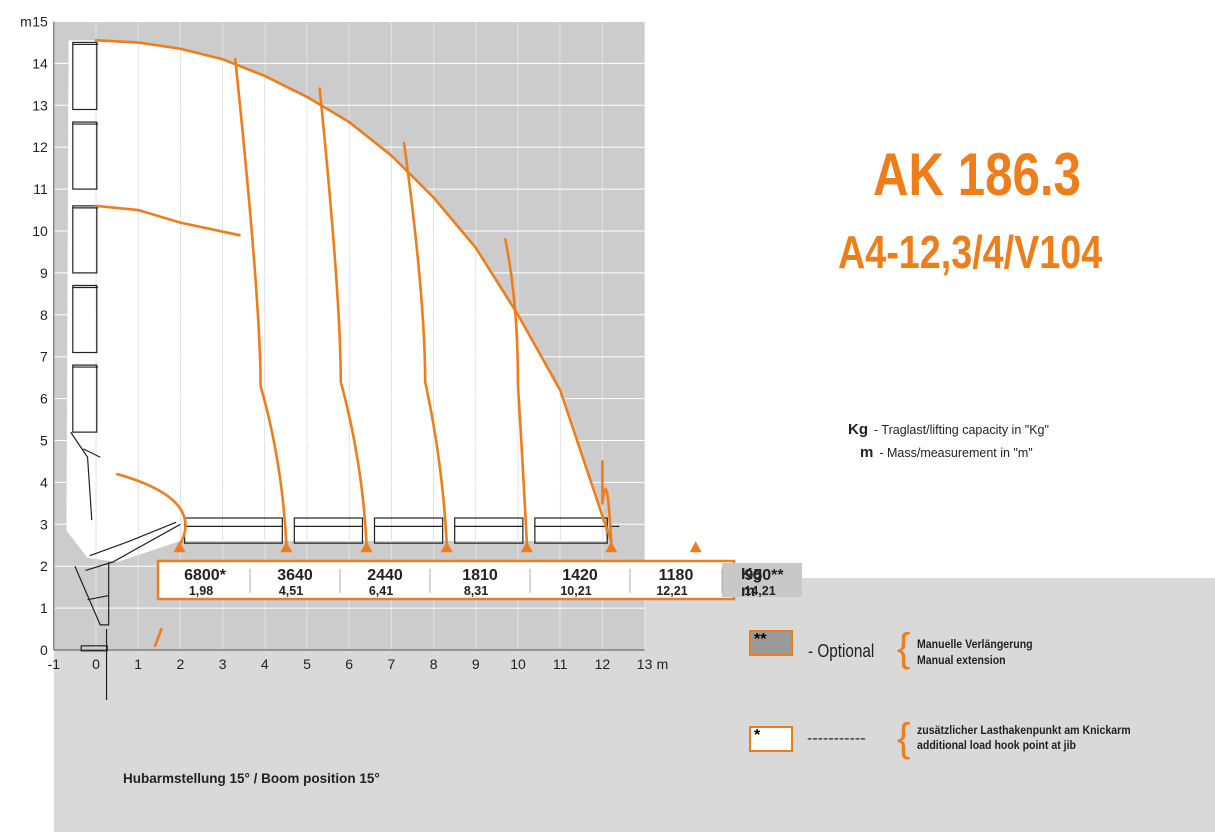 Image resolution: width=1215 pixels, height=832 pixels. Describe the element at coordinates (671, 591) in the screenshot. I see `load-m-value: 12,21` at that location.